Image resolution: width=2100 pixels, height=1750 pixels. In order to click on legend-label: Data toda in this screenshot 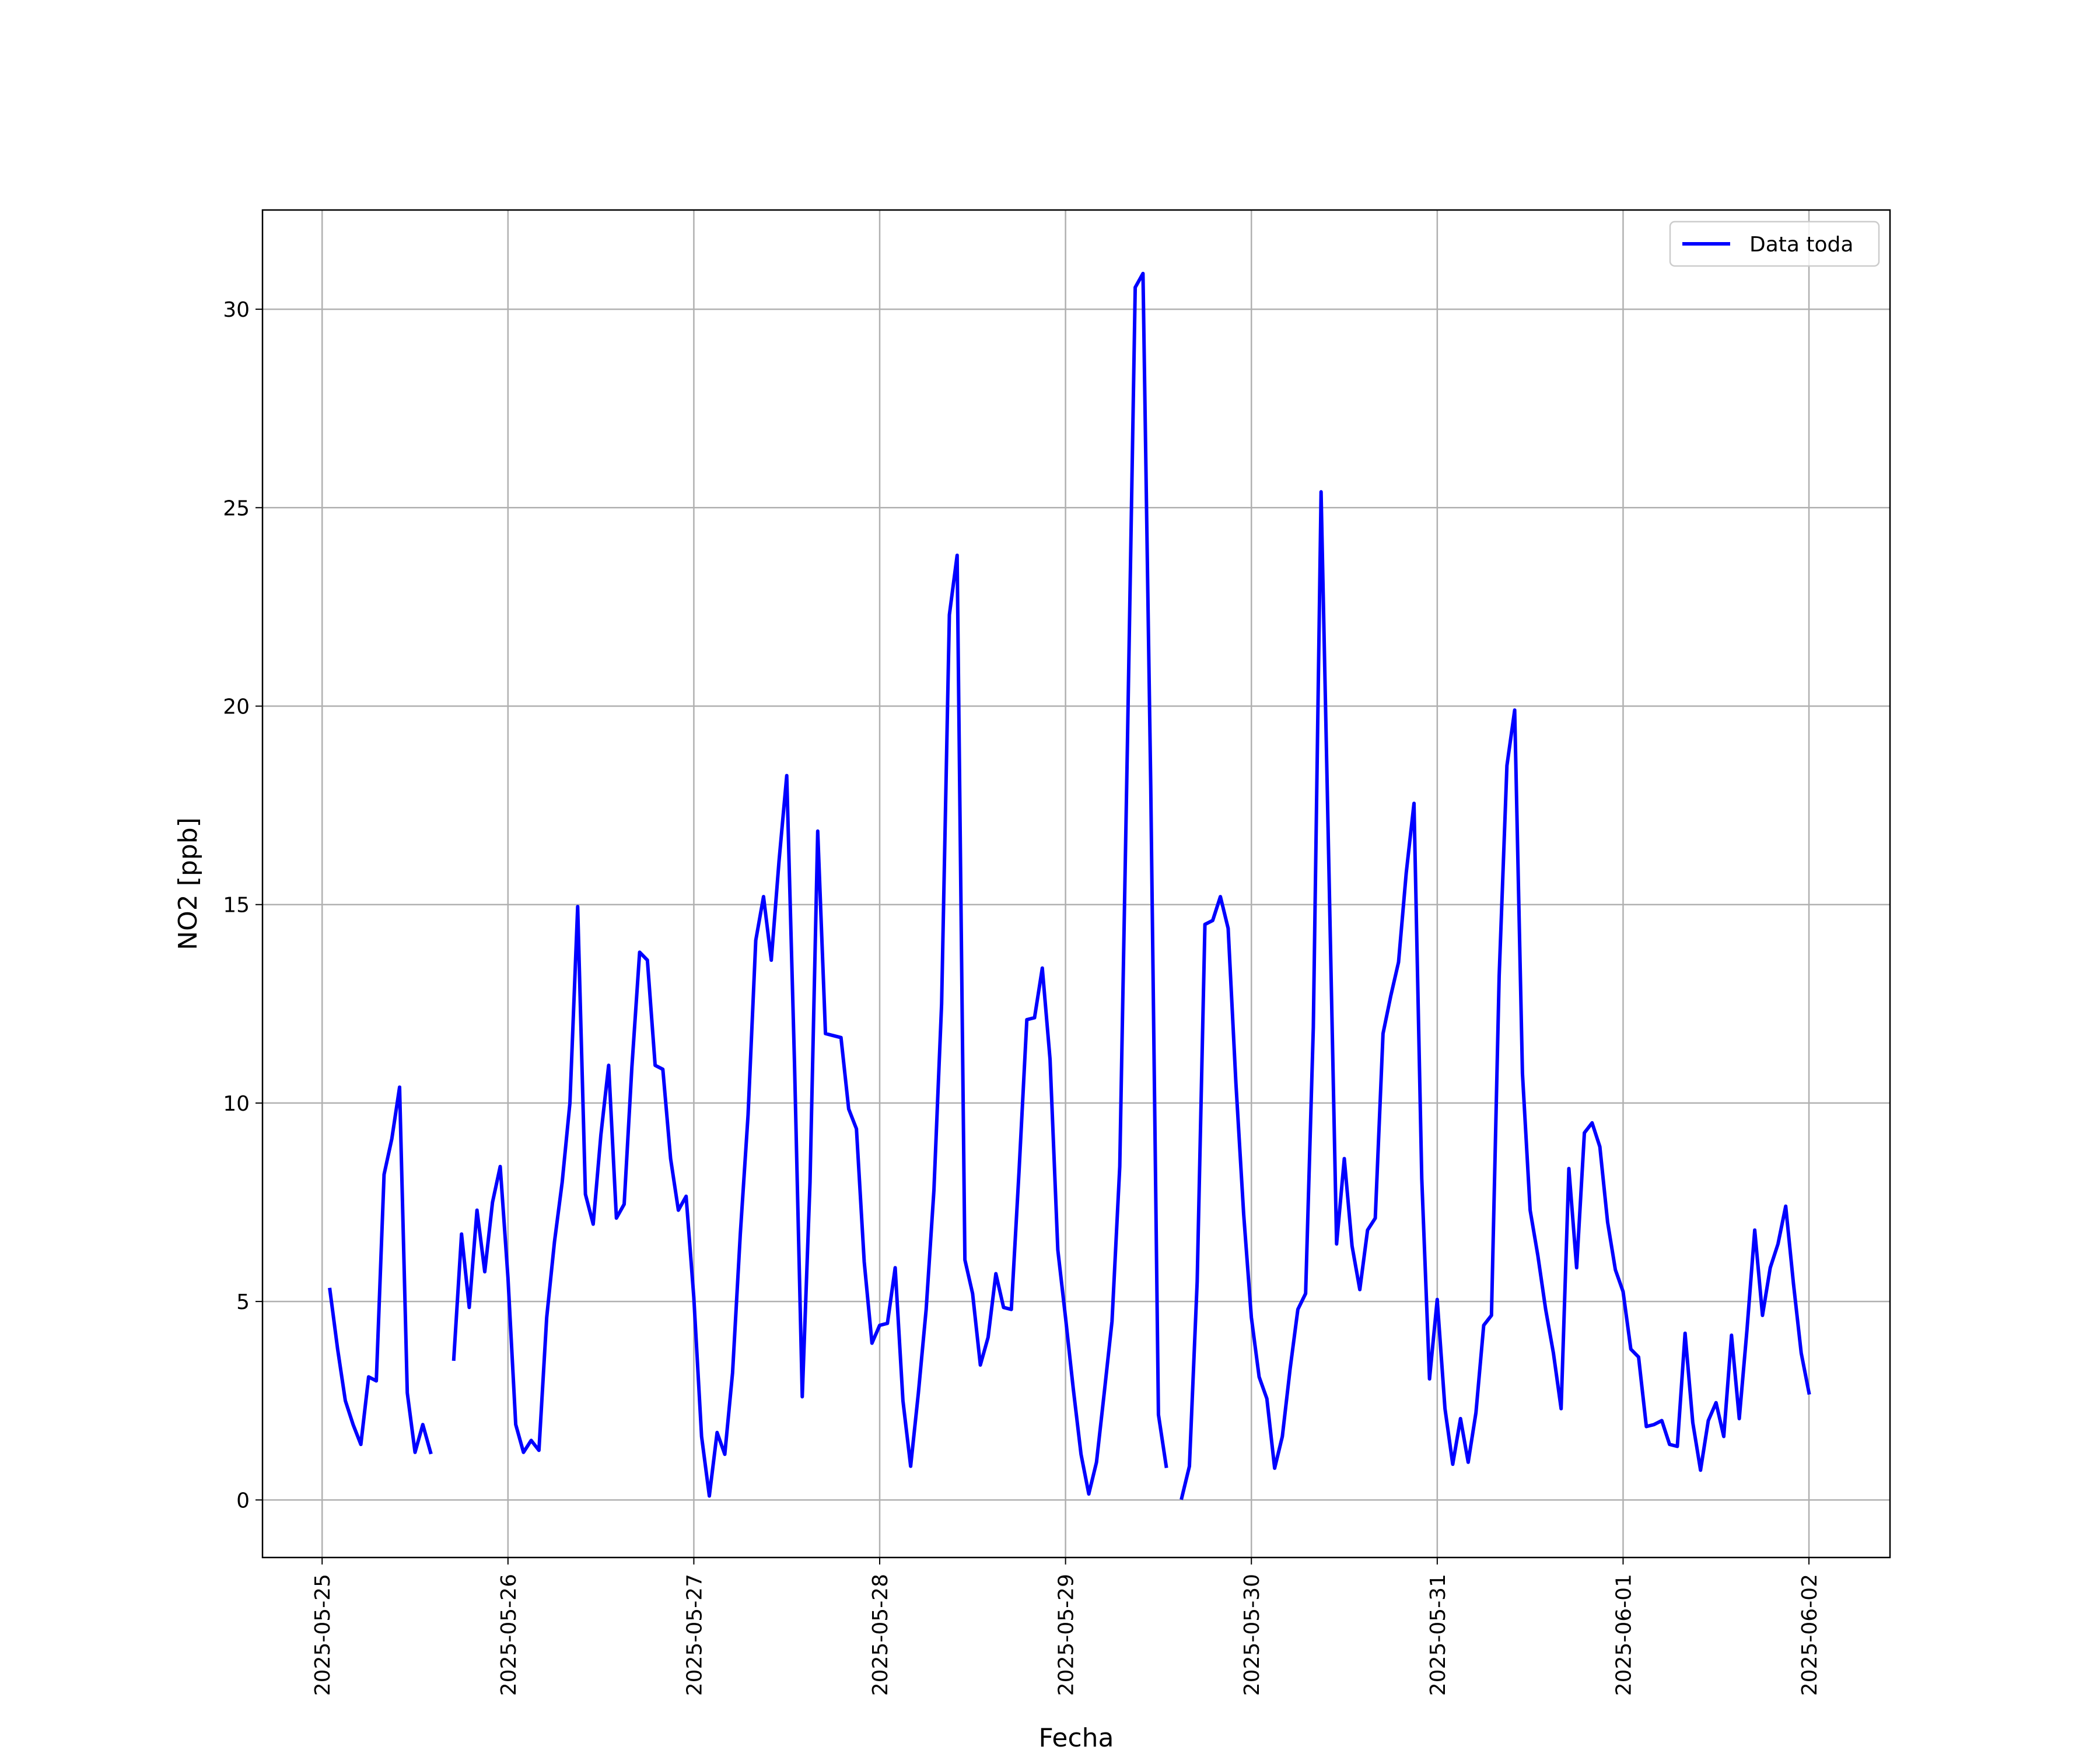, I will do `click(1801, 245)`.